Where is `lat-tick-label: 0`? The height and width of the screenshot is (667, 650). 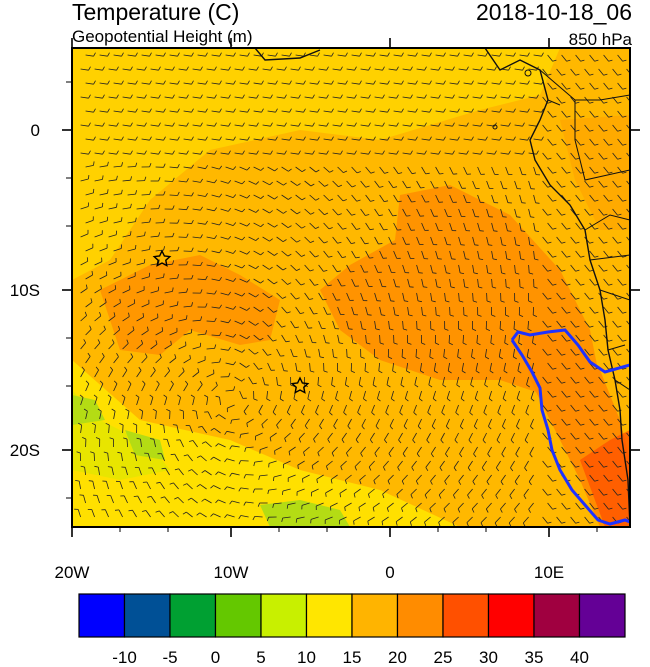 lat-tick-label: 0 is located at coordinates (35, 130).